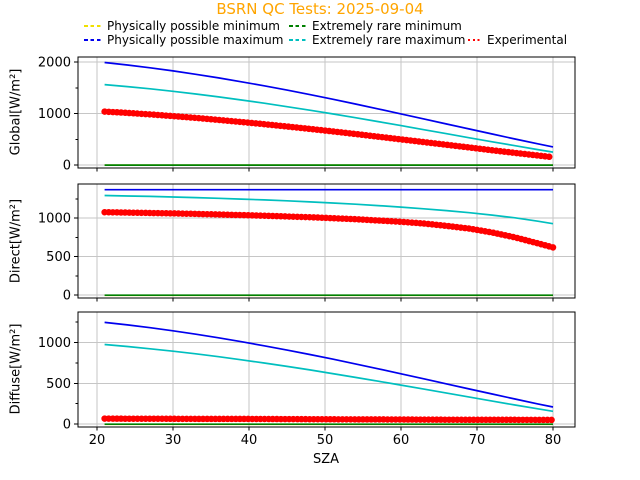  I want to click on y-tick-label: 2000, so click(54, 63).